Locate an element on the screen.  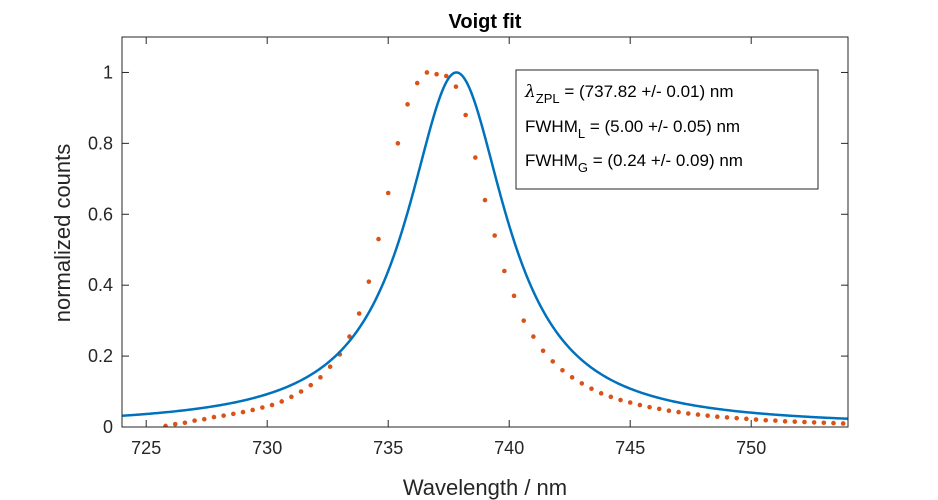
y-tick-label: 0.4 is located at coordinates (100, 285).